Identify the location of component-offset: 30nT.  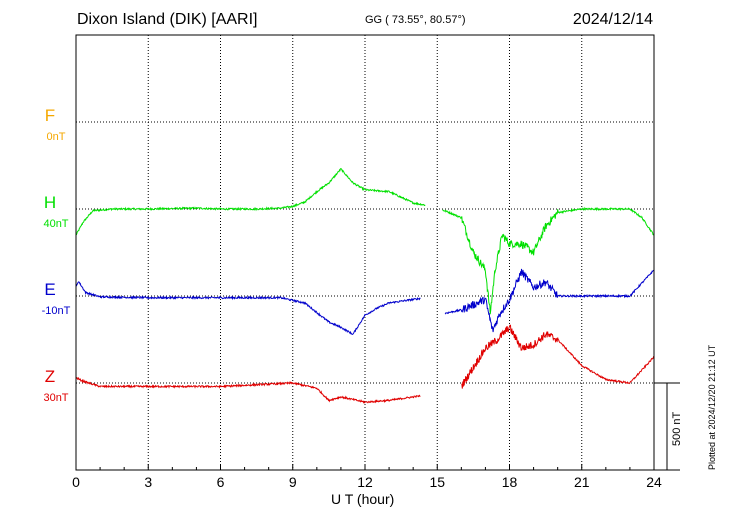
(55, 398).